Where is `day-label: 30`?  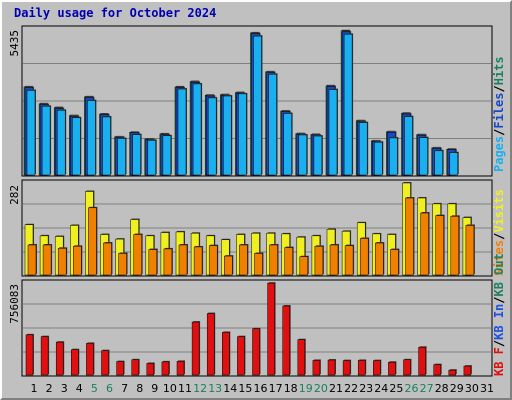
day-label: 30 is located at coordinates (472, 388).